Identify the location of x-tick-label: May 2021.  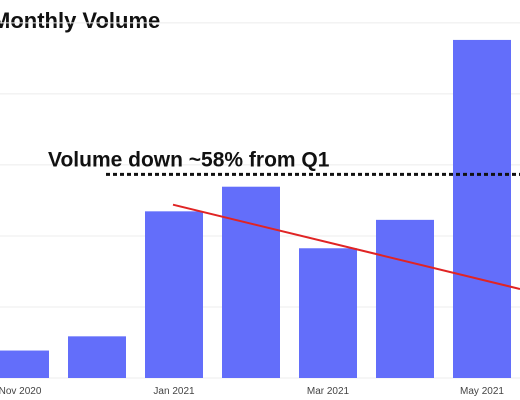
(482, 391).